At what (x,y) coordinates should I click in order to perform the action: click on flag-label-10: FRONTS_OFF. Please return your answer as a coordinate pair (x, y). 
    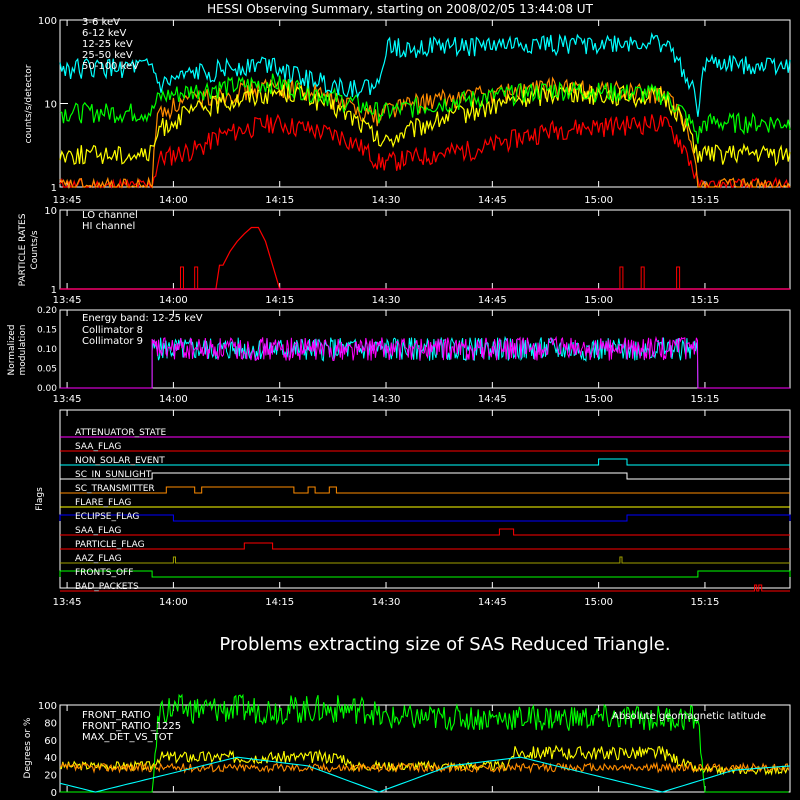
    Looking at the image, I should click on (104, 573).